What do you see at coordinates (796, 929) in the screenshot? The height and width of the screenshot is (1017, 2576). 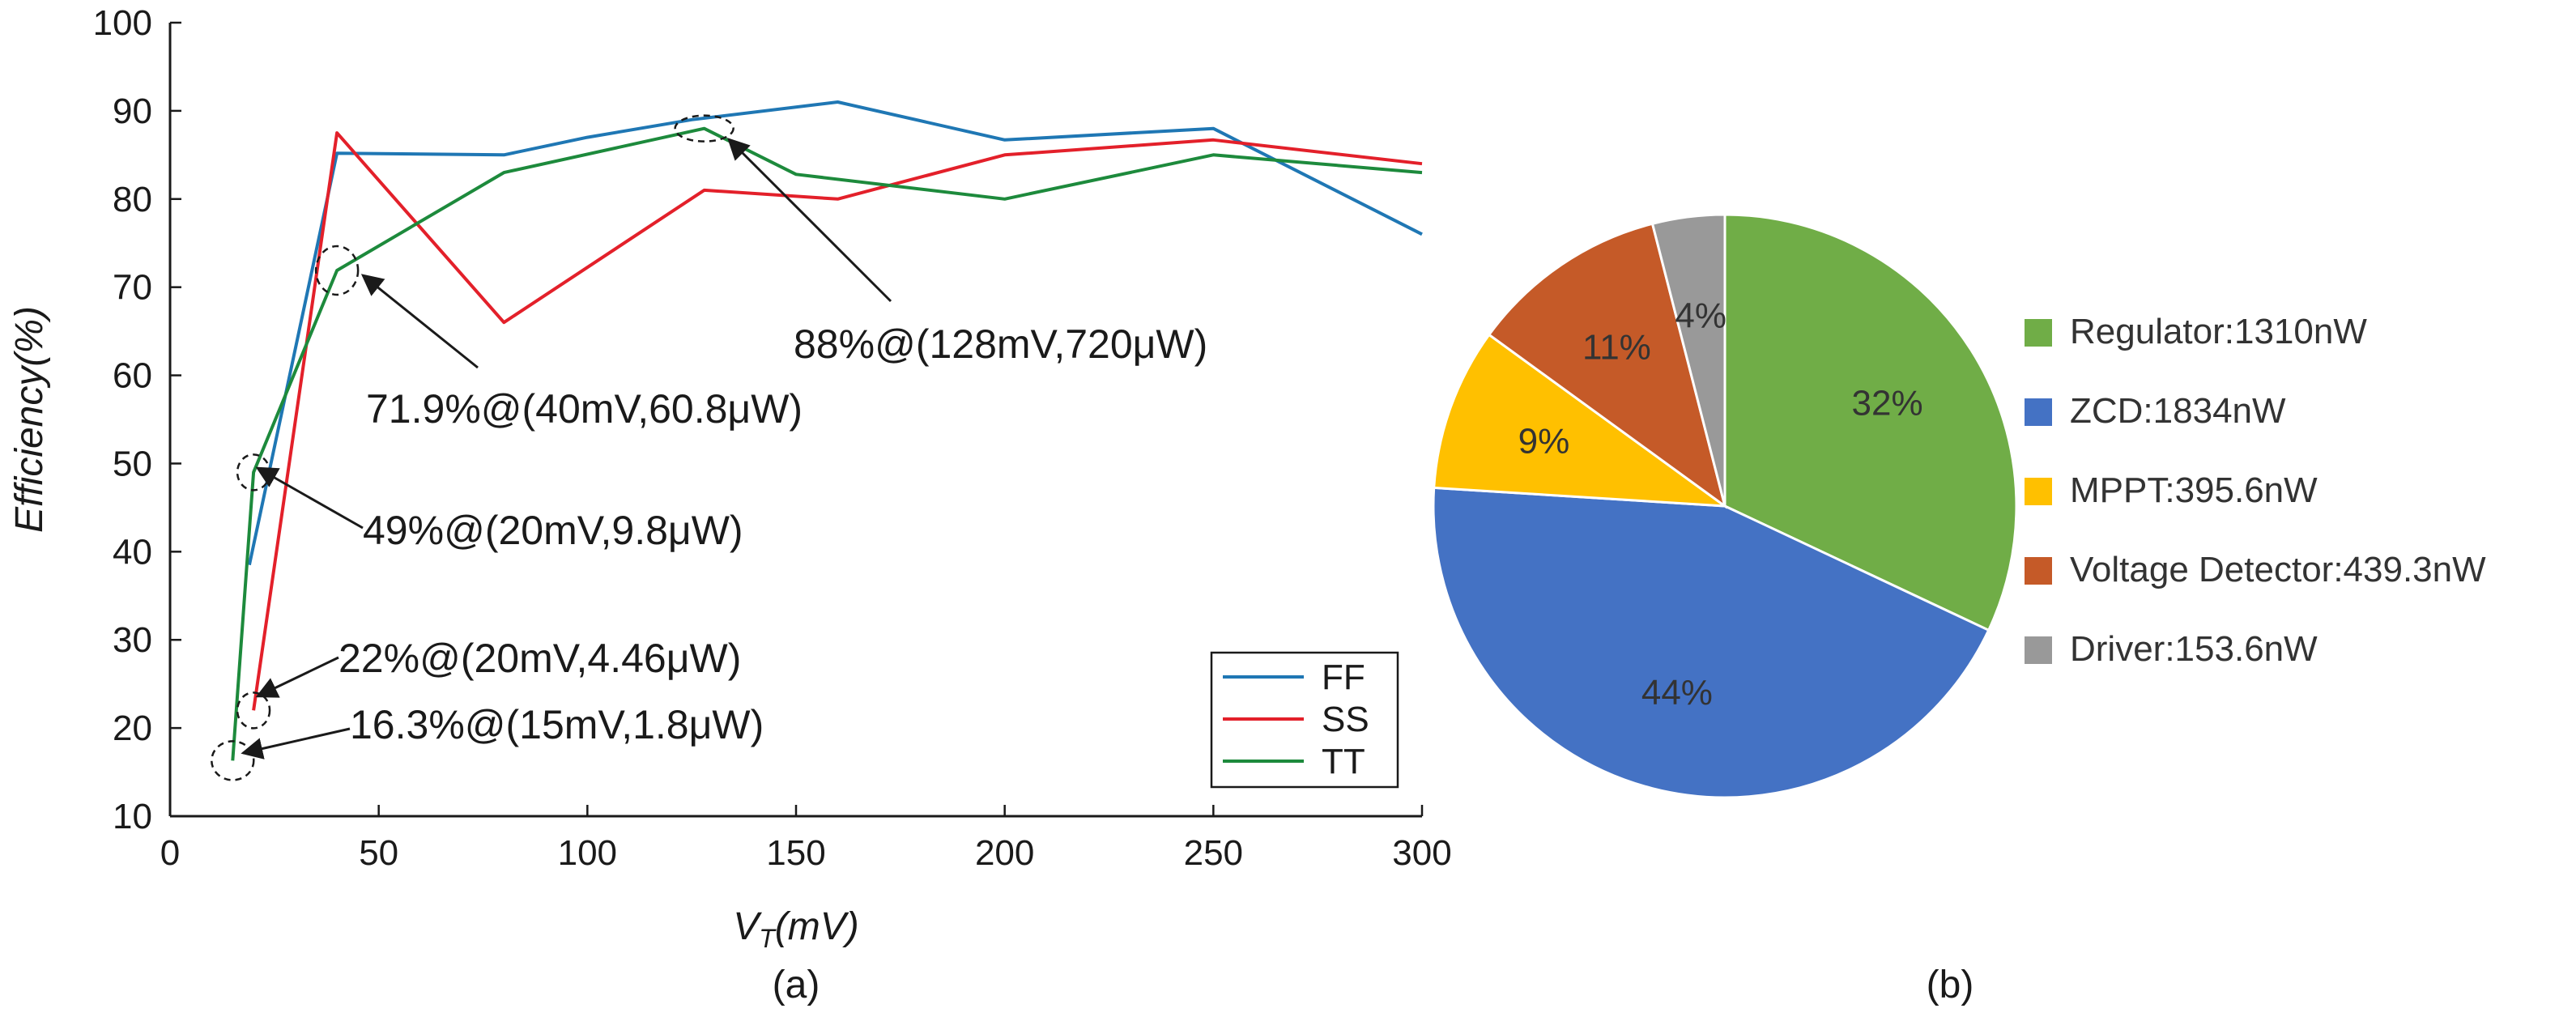 I see `x-axis-label: VT(mV)` at bounding box center [796, 929].